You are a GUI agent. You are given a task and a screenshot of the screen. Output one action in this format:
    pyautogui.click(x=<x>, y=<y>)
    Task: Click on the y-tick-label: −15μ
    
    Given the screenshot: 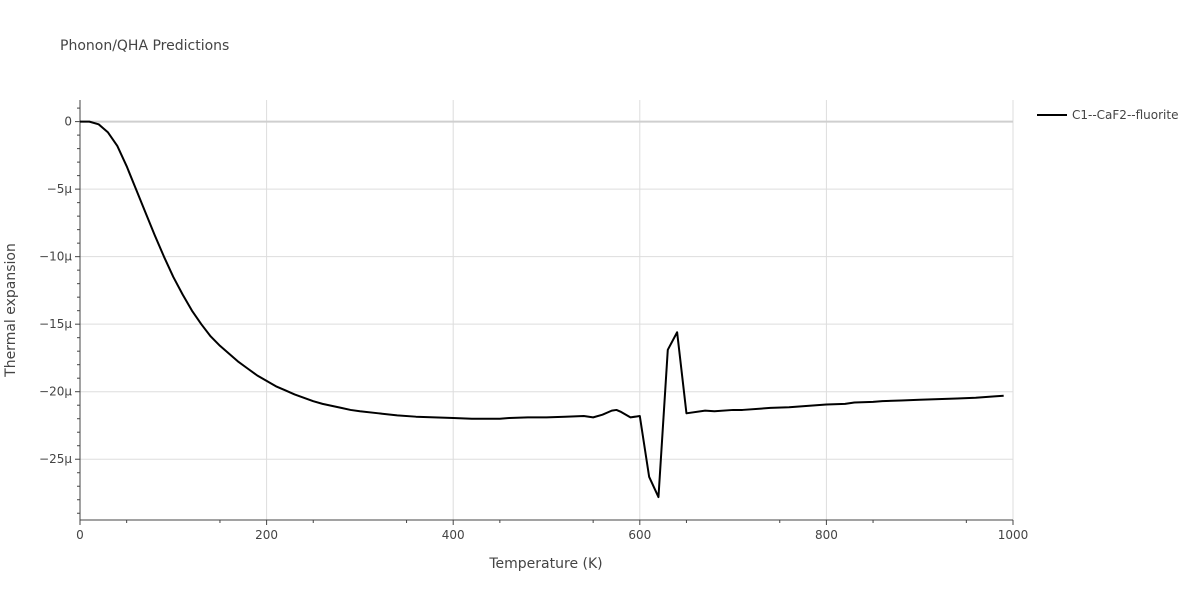 What is the action you would take?
    pyautogui.click(x=55, y=324)
    